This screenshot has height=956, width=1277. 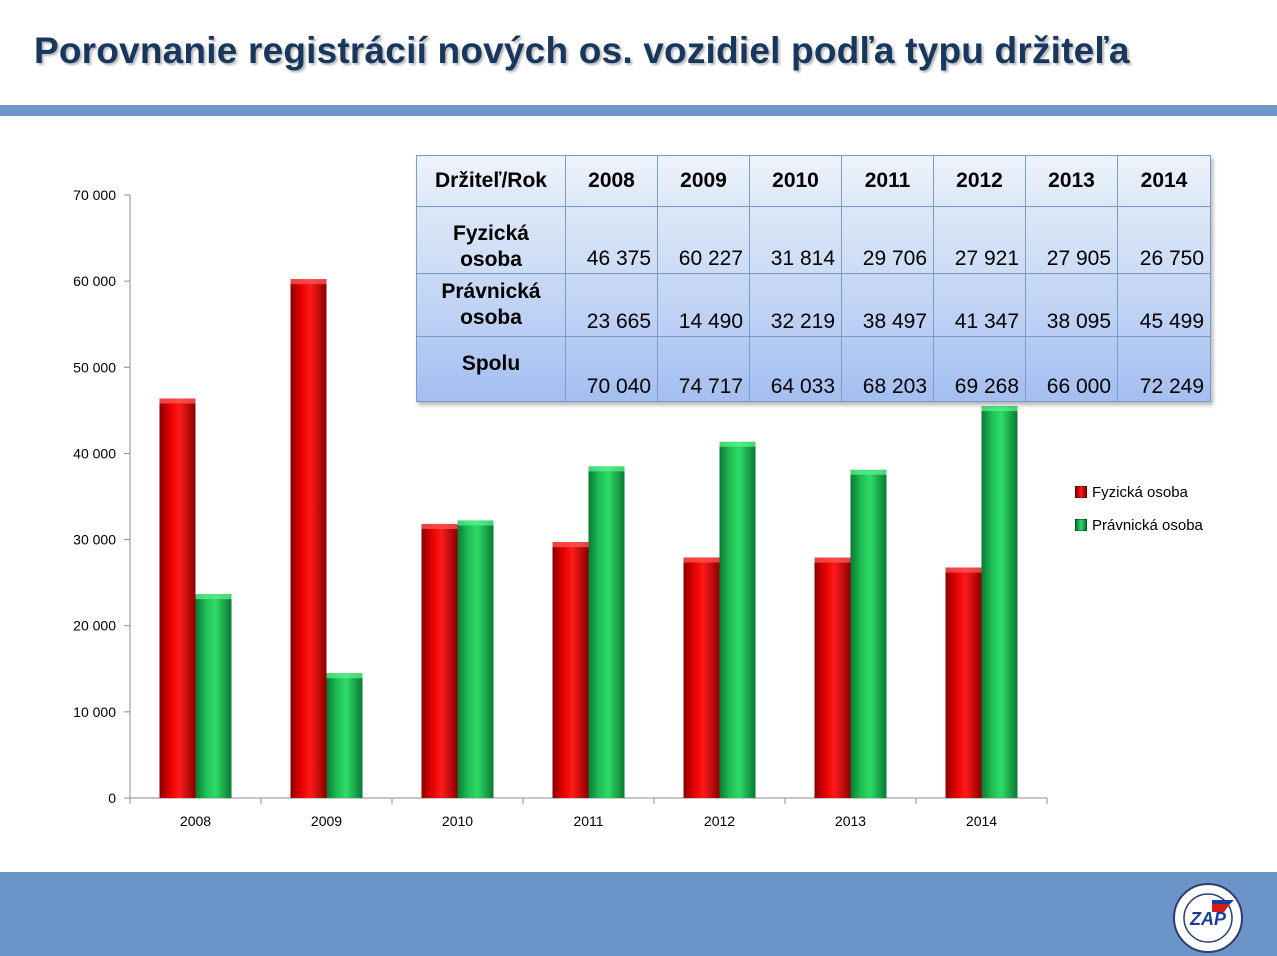 What do you see at coordinates (94, 540) in the screenshot?
I see `y-tick-label: 30 000` at bounding box center [94, 540].